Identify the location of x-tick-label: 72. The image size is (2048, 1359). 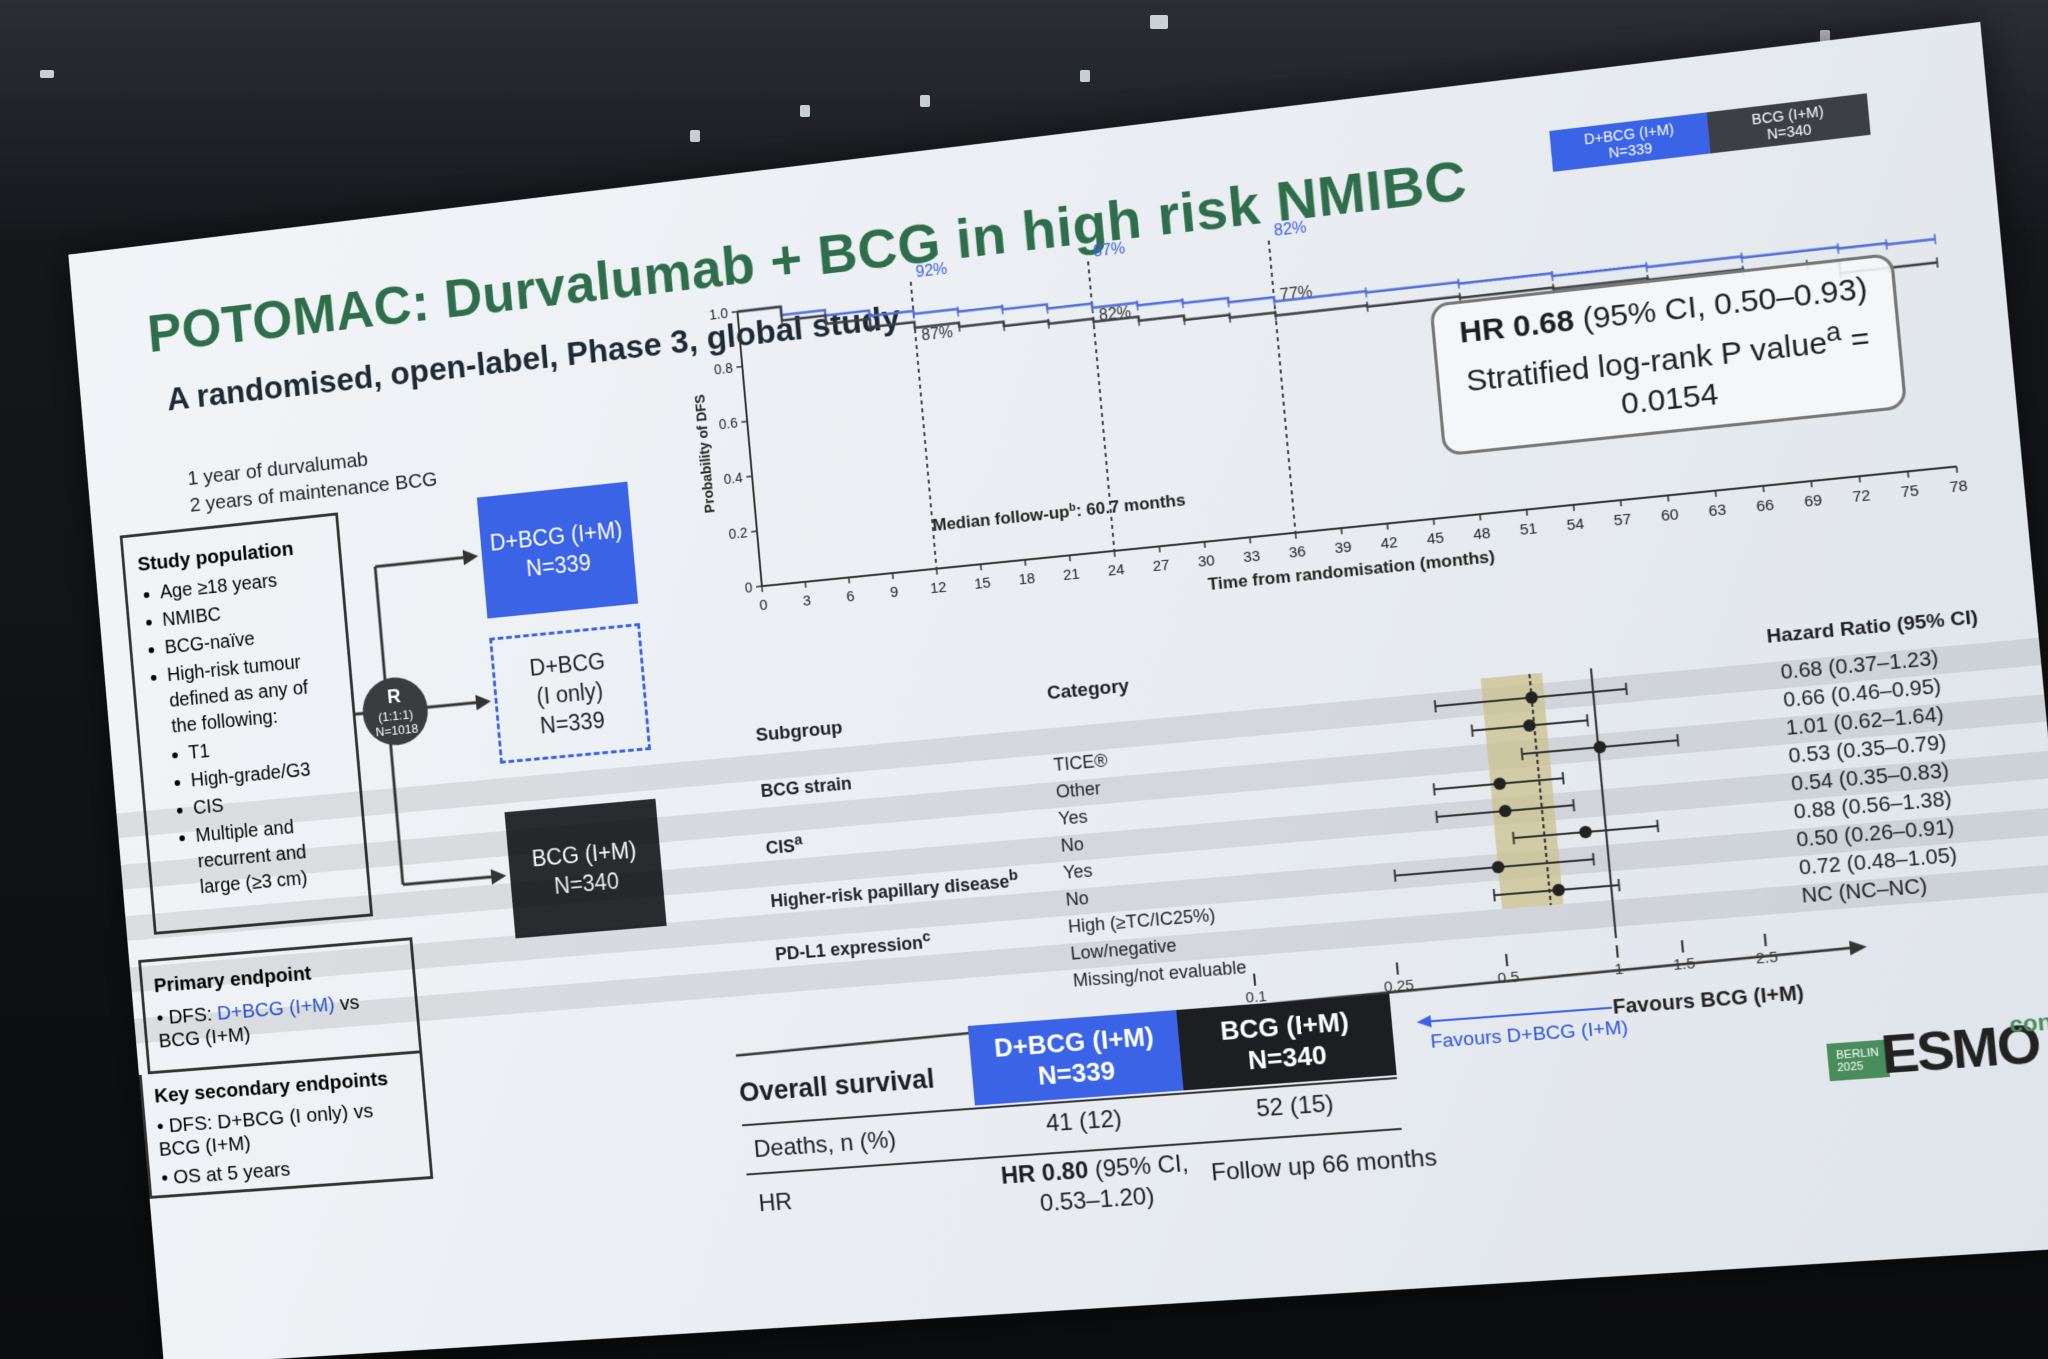
(1862, 496).